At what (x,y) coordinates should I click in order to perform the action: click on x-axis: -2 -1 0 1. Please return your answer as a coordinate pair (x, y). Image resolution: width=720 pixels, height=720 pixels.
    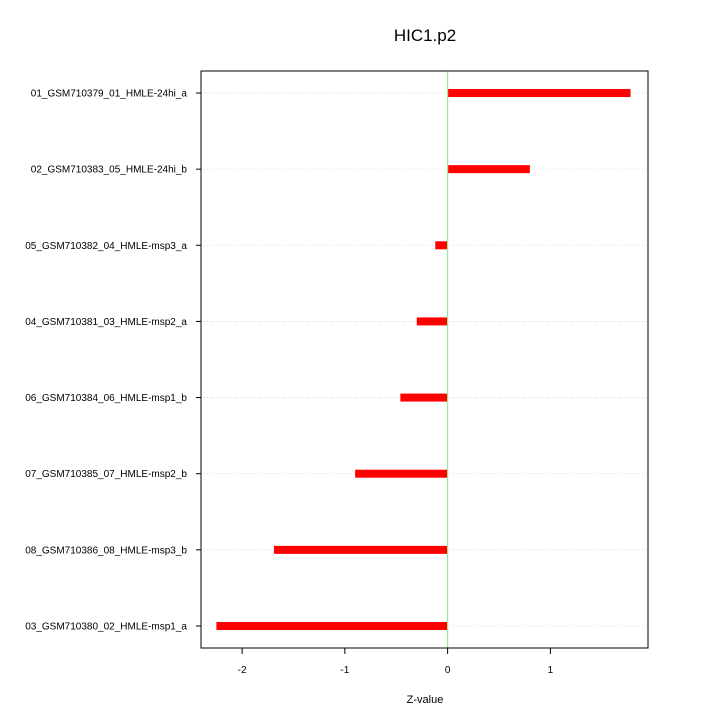
    Looking at the image, I should click on (396, 662).